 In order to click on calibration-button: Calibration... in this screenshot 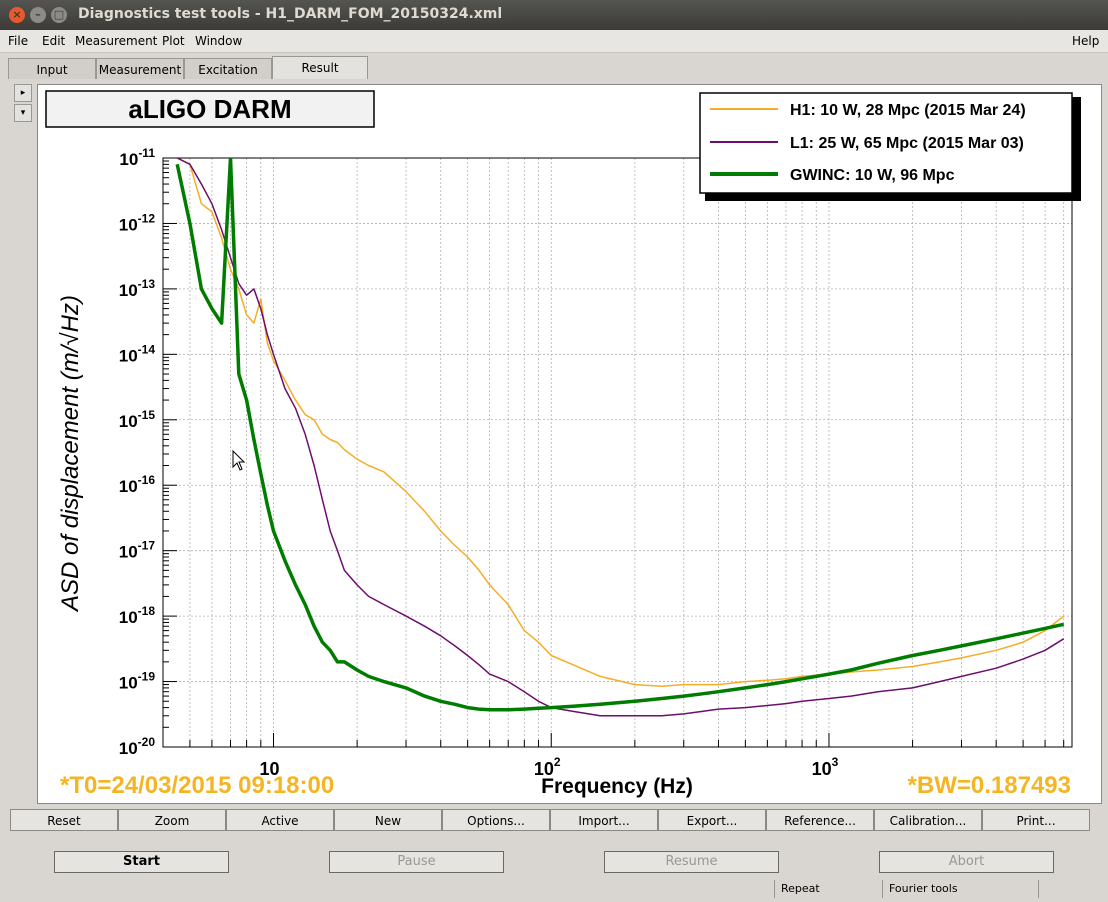, I will do `click(928, 820)`.